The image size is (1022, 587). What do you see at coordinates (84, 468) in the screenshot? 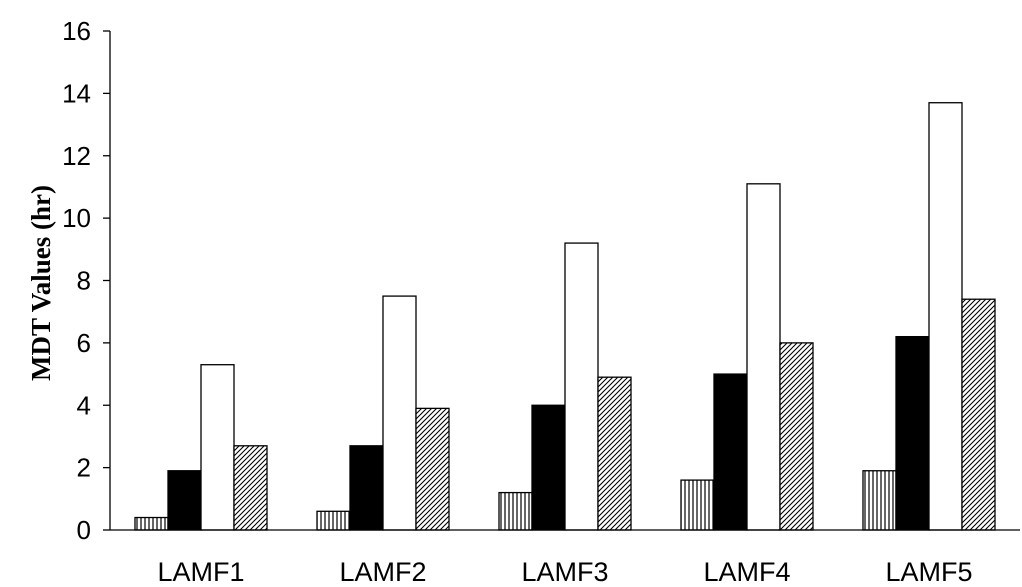
I see `y-tick-label: 2` at bounding box center [84, 468].